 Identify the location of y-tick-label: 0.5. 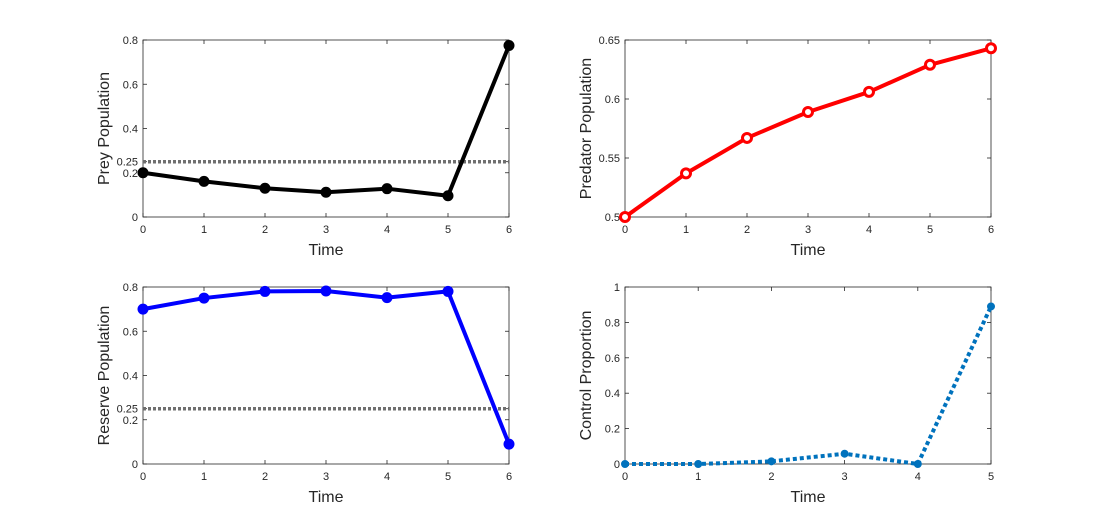
(612, 218).